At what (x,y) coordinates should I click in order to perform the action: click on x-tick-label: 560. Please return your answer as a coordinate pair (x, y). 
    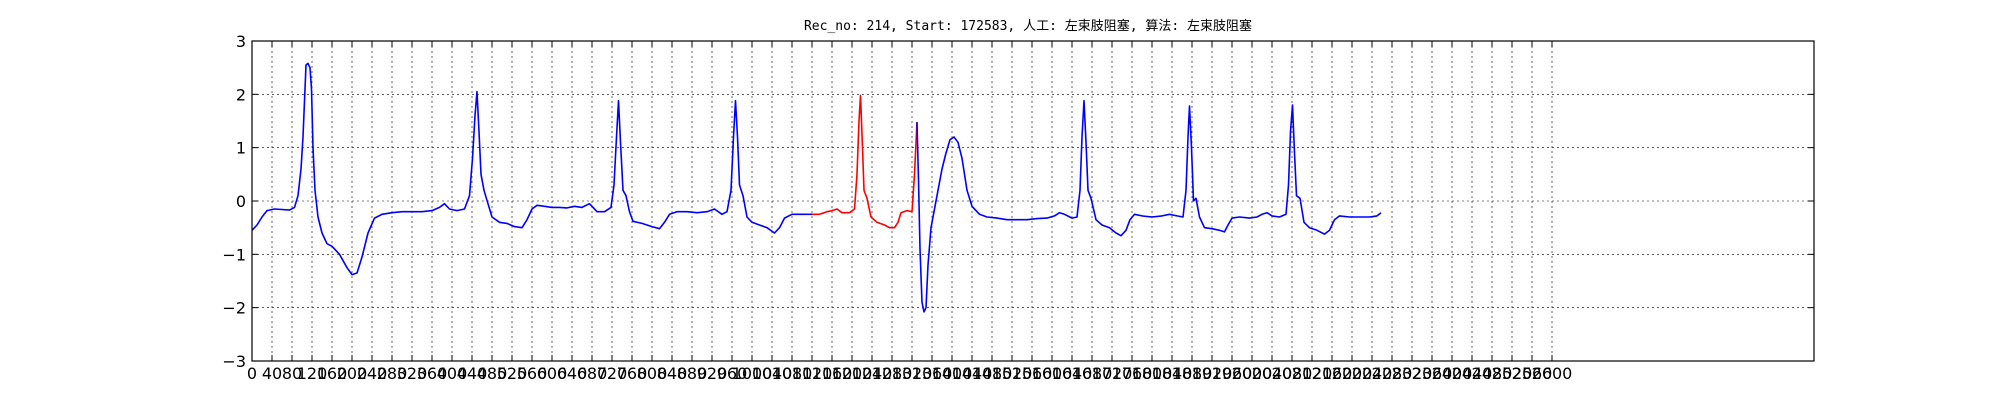
    Looking at the image, I should click on (532, 373).